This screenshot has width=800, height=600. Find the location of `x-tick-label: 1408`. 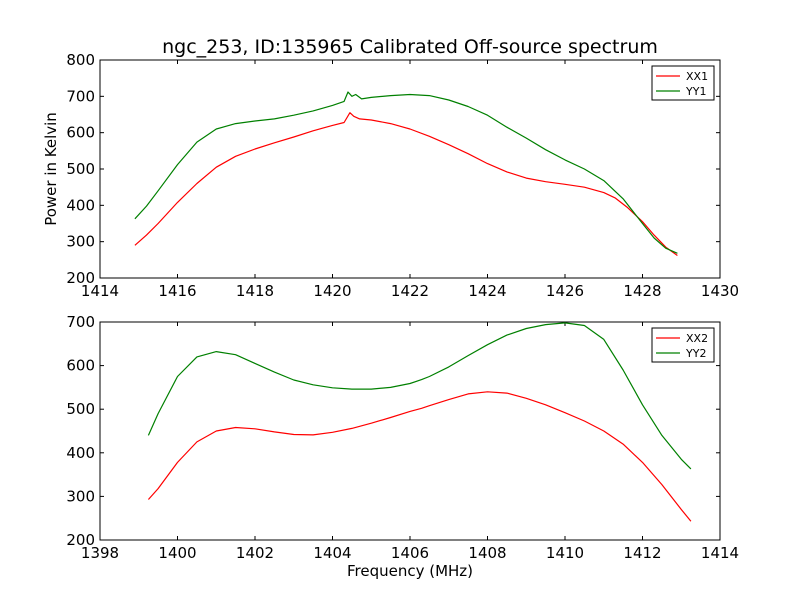

x-tick-label: 1408 is located at coordinates (487, 553).